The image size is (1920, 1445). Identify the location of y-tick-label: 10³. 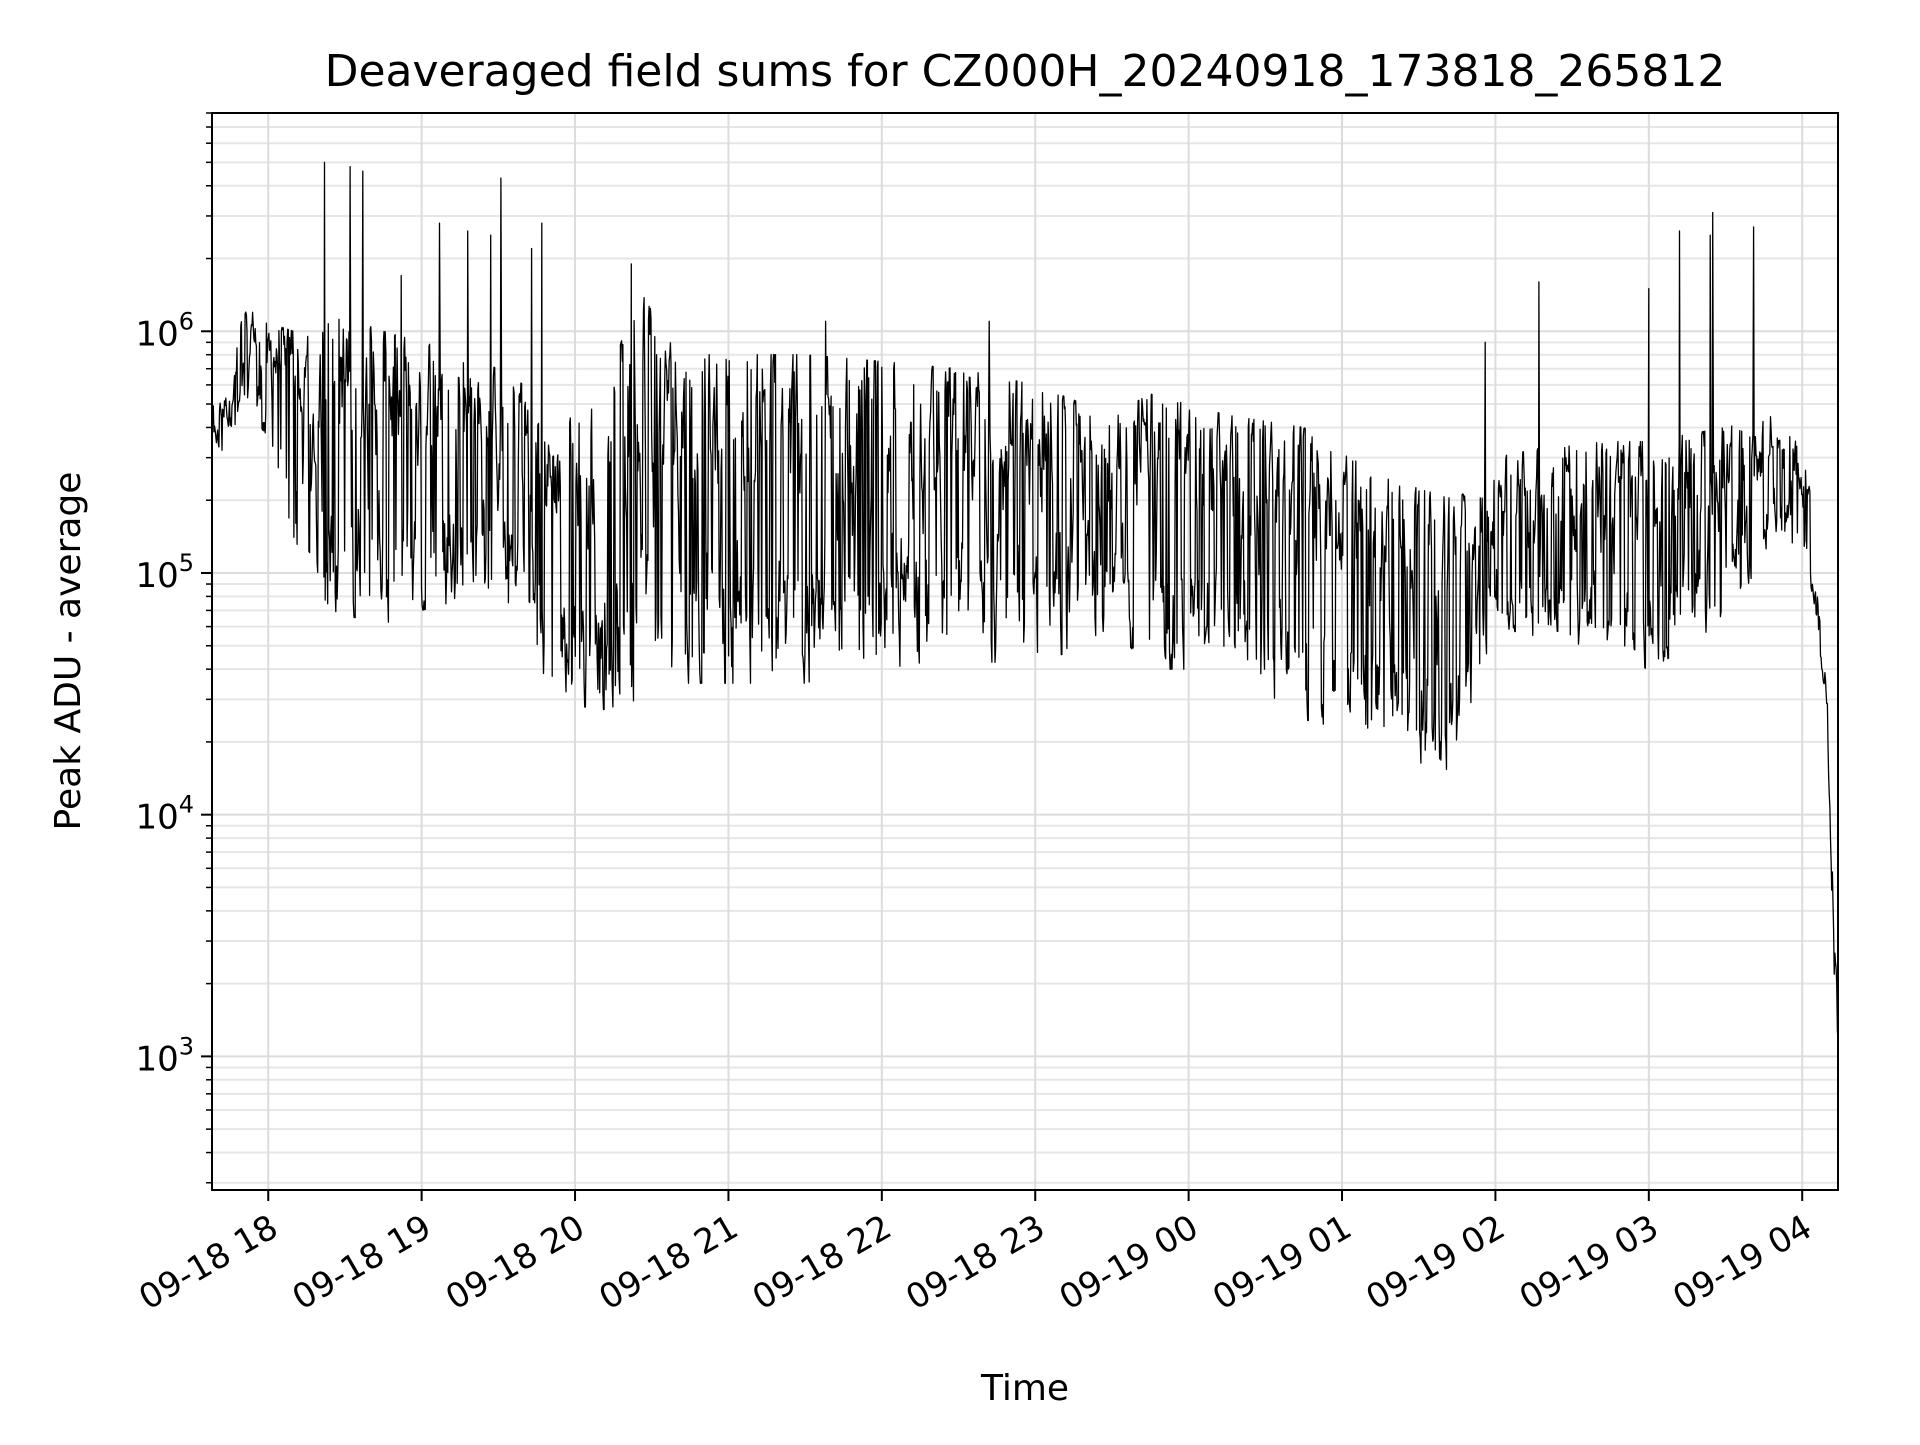
(164, 1055).